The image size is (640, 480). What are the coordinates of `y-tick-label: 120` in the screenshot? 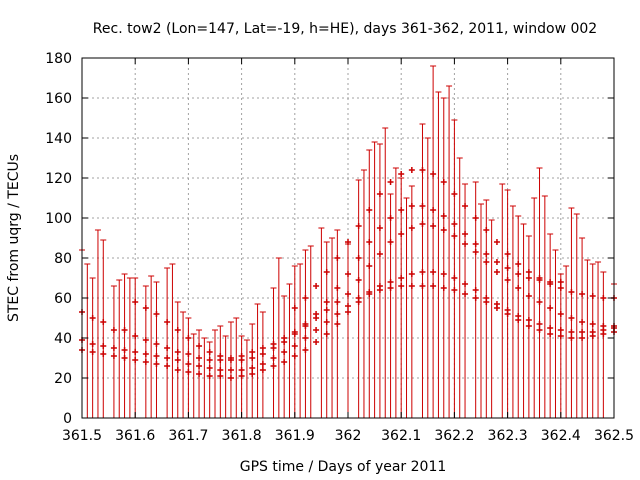 It's located at (58, 179).